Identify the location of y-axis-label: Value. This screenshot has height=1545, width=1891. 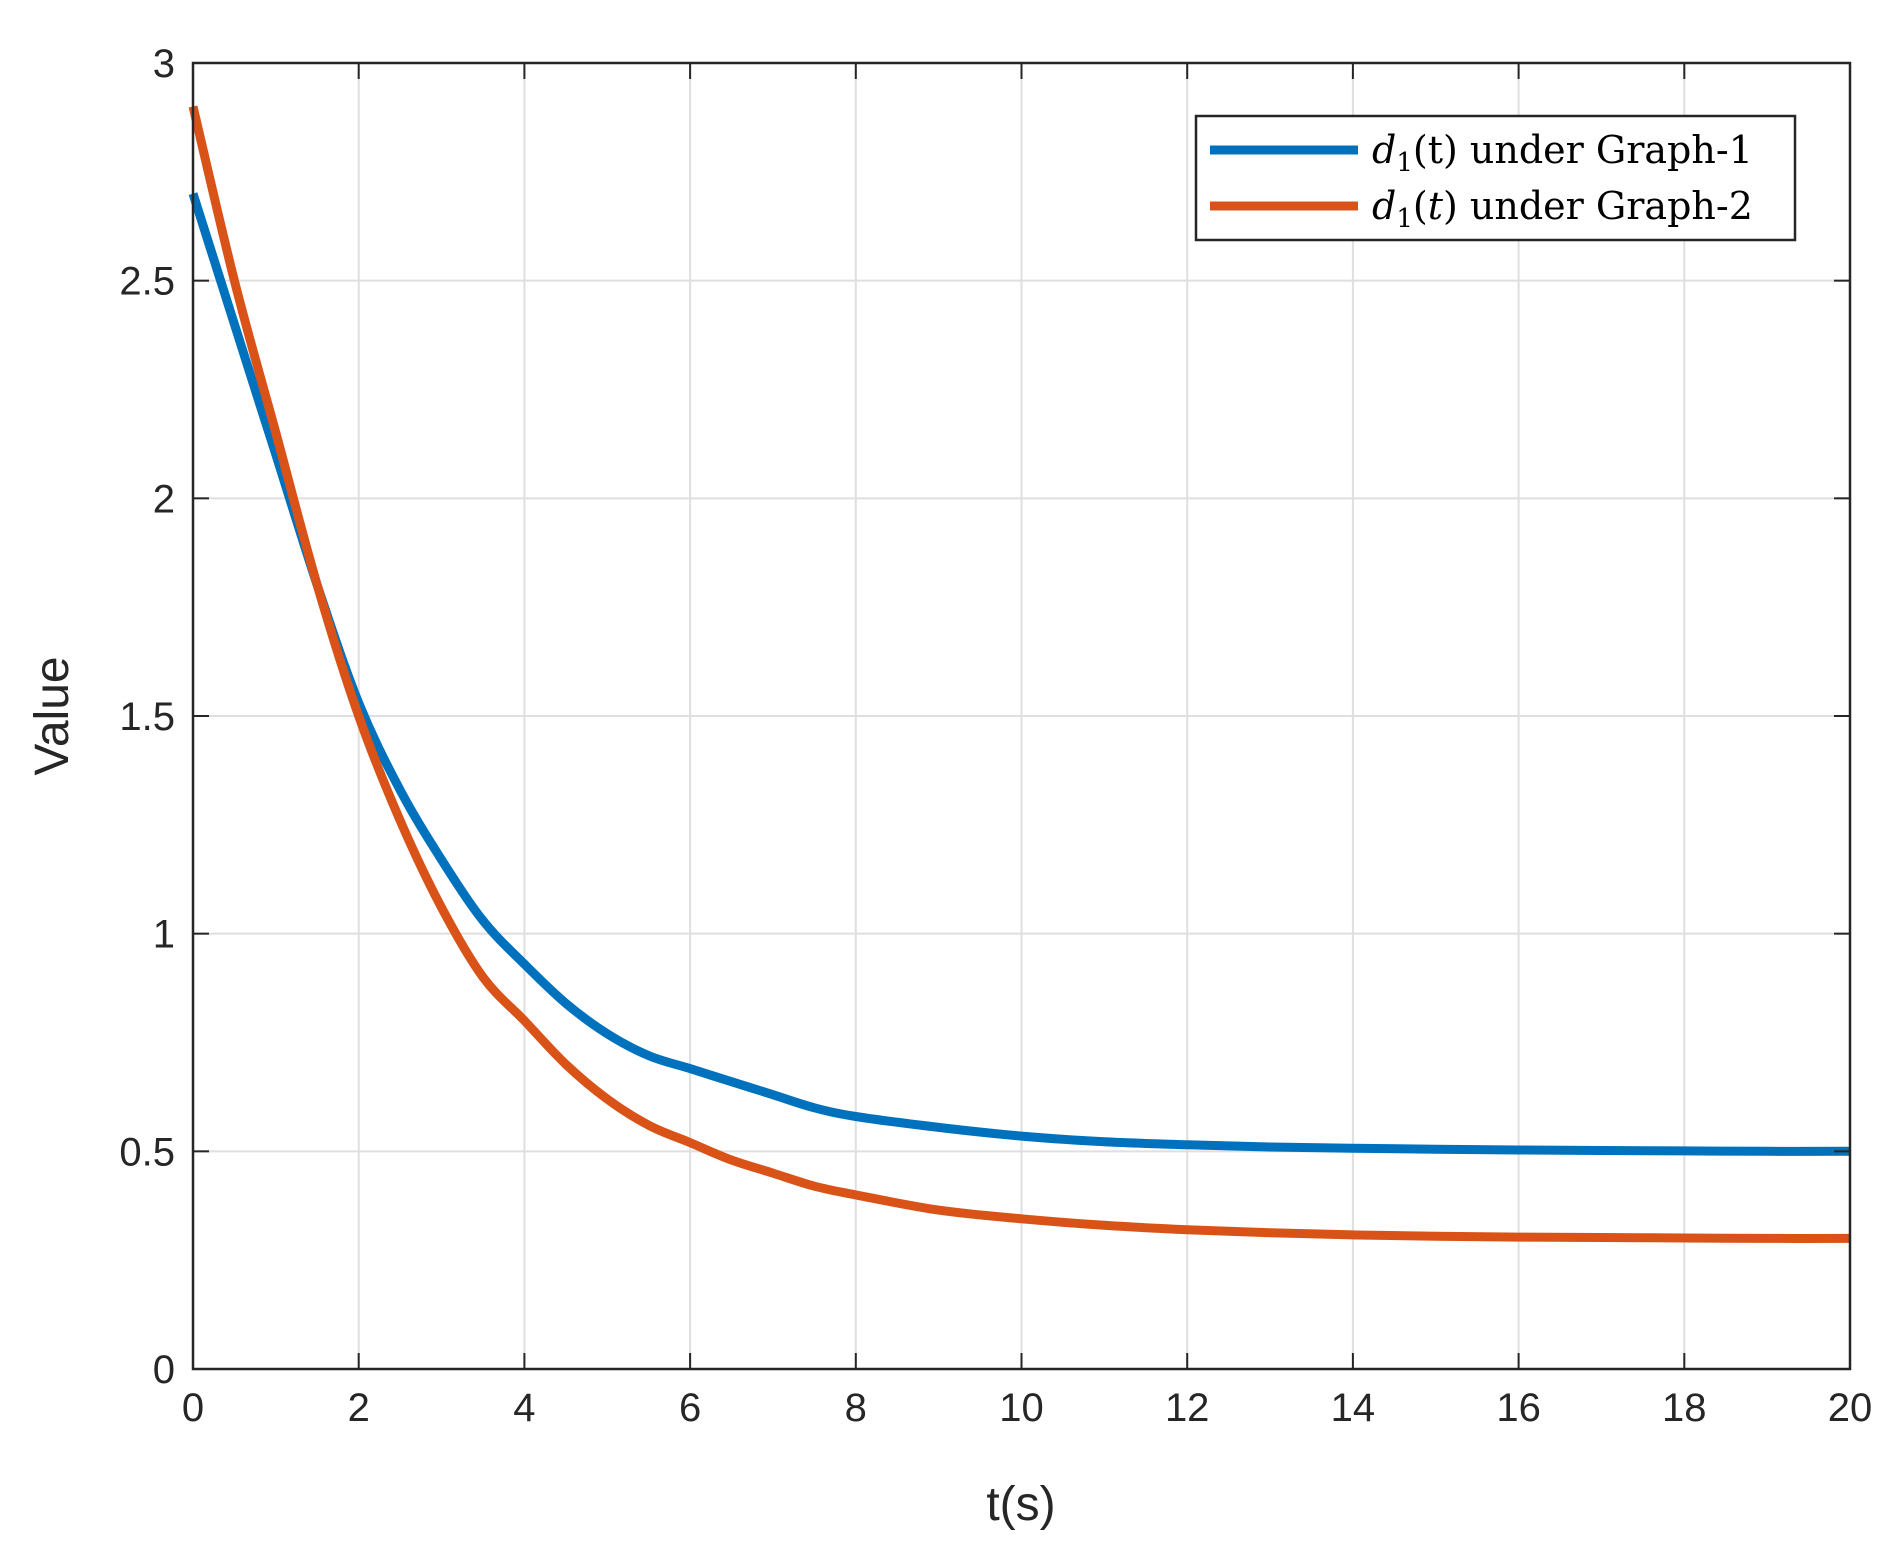
(52, 715).